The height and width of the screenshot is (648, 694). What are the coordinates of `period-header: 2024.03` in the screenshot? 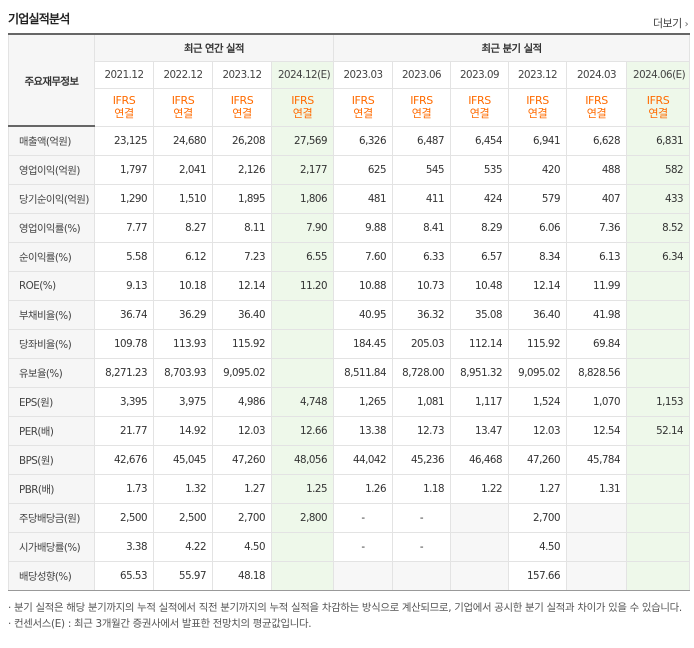 It's located at (597, 74).